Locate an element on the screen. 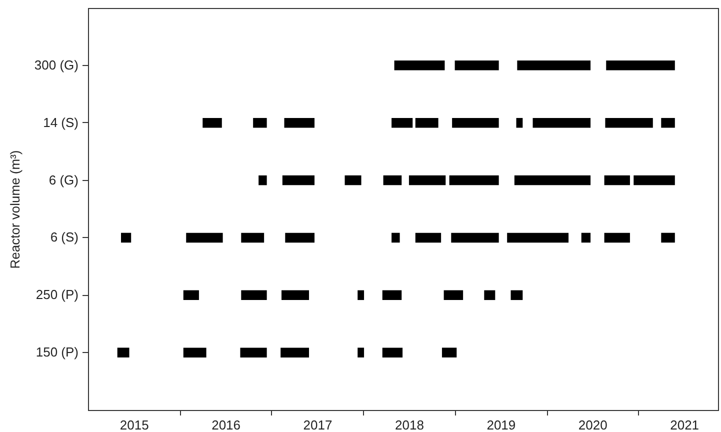  y-tick-label: 6 (G) is located at coordinates (63, 180).